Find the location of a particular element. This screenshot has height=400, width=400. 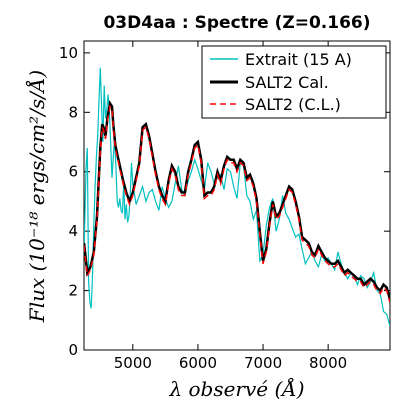

y-axis-label: Flux (10⁻¹⁸ ergs/cm²/s/Å) is located at coordinates (36, 196).